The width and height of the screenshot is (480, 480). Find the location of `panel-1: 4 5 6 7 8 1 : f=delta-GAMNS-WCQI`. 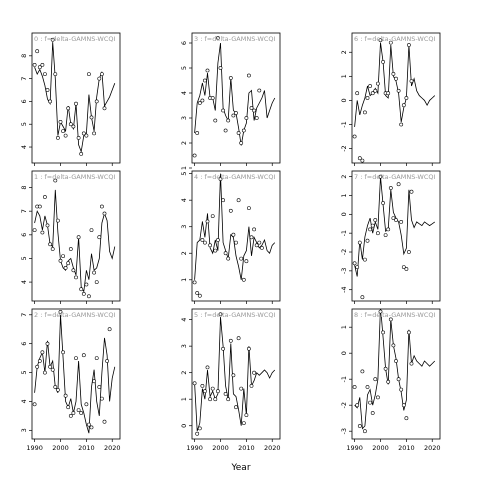

panel-1: 4 5 6 7 8 1 : f=delta-GAMNS-WCQI is located at coordinates (70, 237).